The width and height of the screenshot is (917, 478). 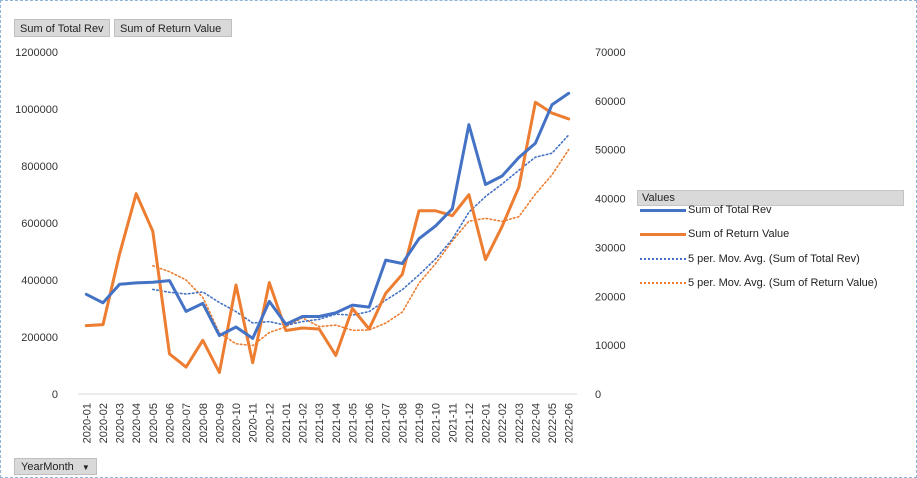 I want to click on y-right-tick-label: 30000, so click(x=610, y=248).